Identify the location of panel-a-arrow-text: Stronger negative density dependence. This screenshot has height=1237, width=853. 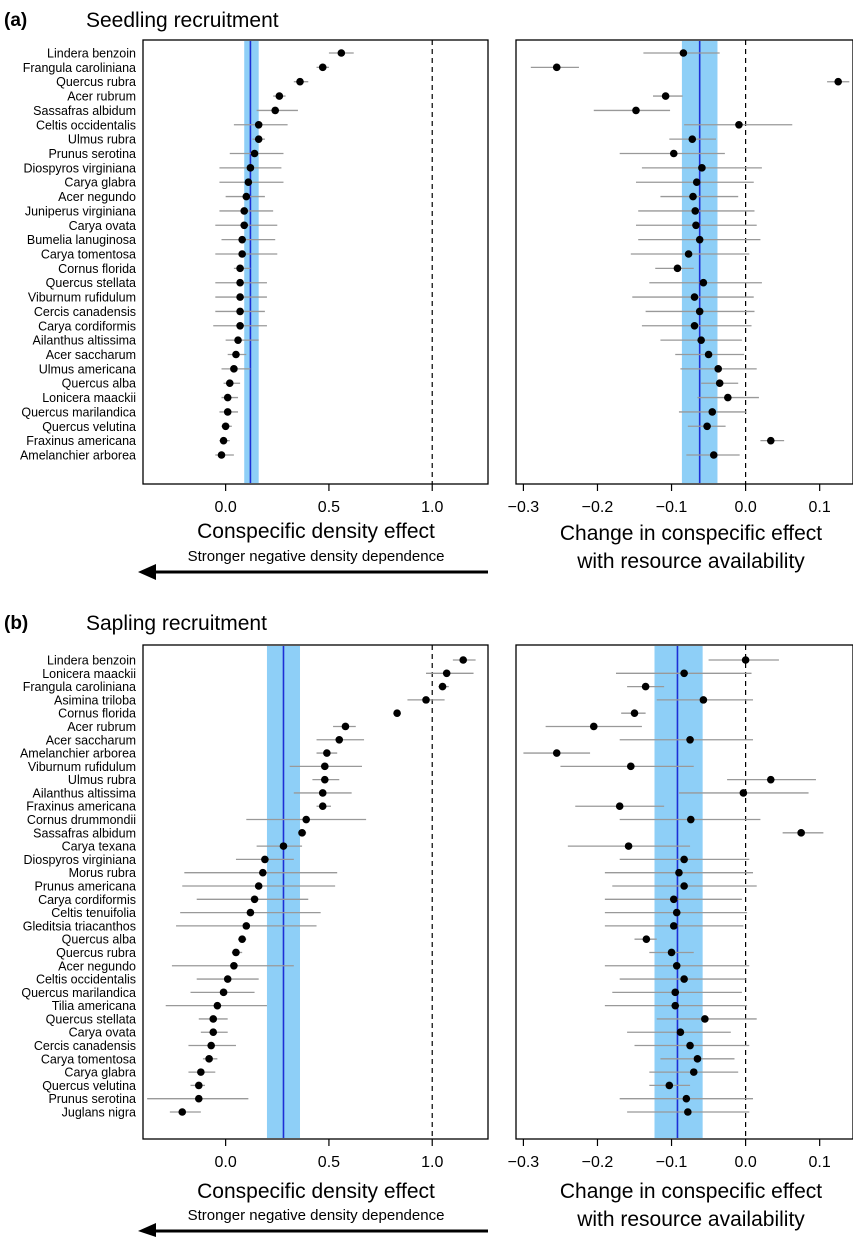
(316, 556).